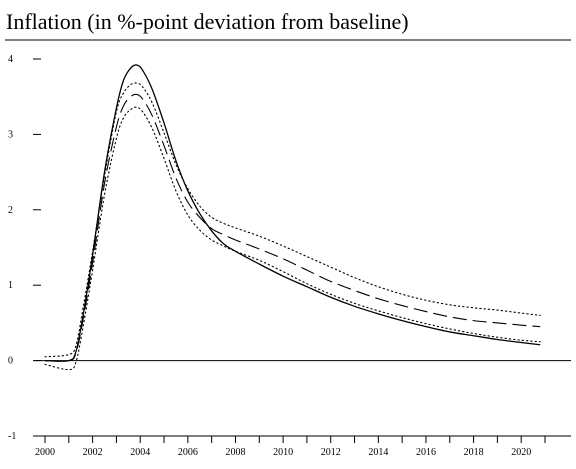 The image size is (576, 469). I want to click on x-tick-label: 2000, so click(45, 452).